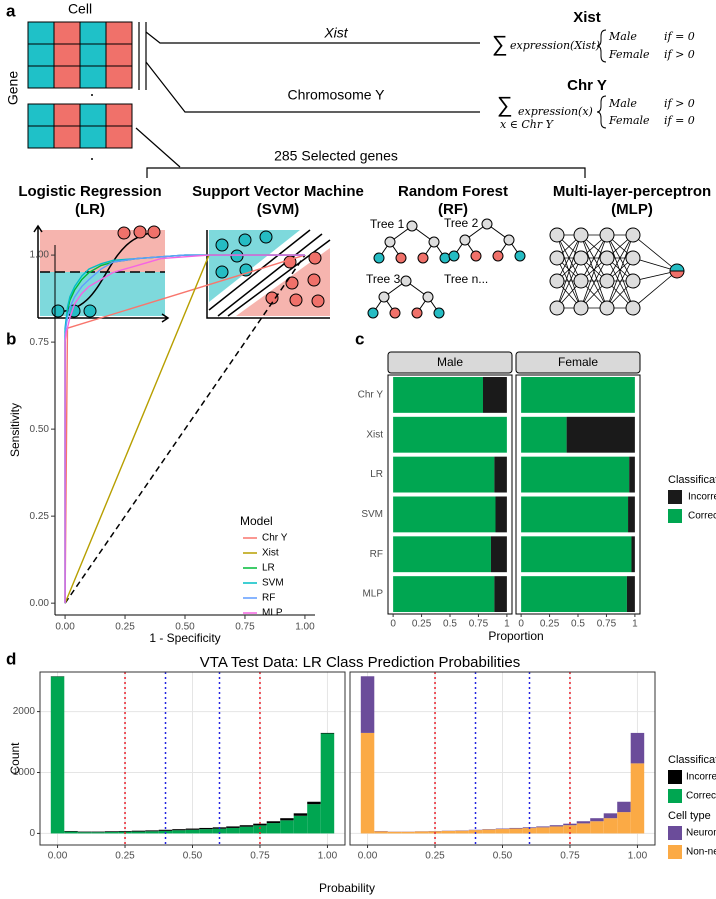 The height and width of the screenshot is (899, 716). What do you see at coordinates (422, 624) in the screenshot?
I see `x-tick-label: 0.25` at bounding box center [422, 624].